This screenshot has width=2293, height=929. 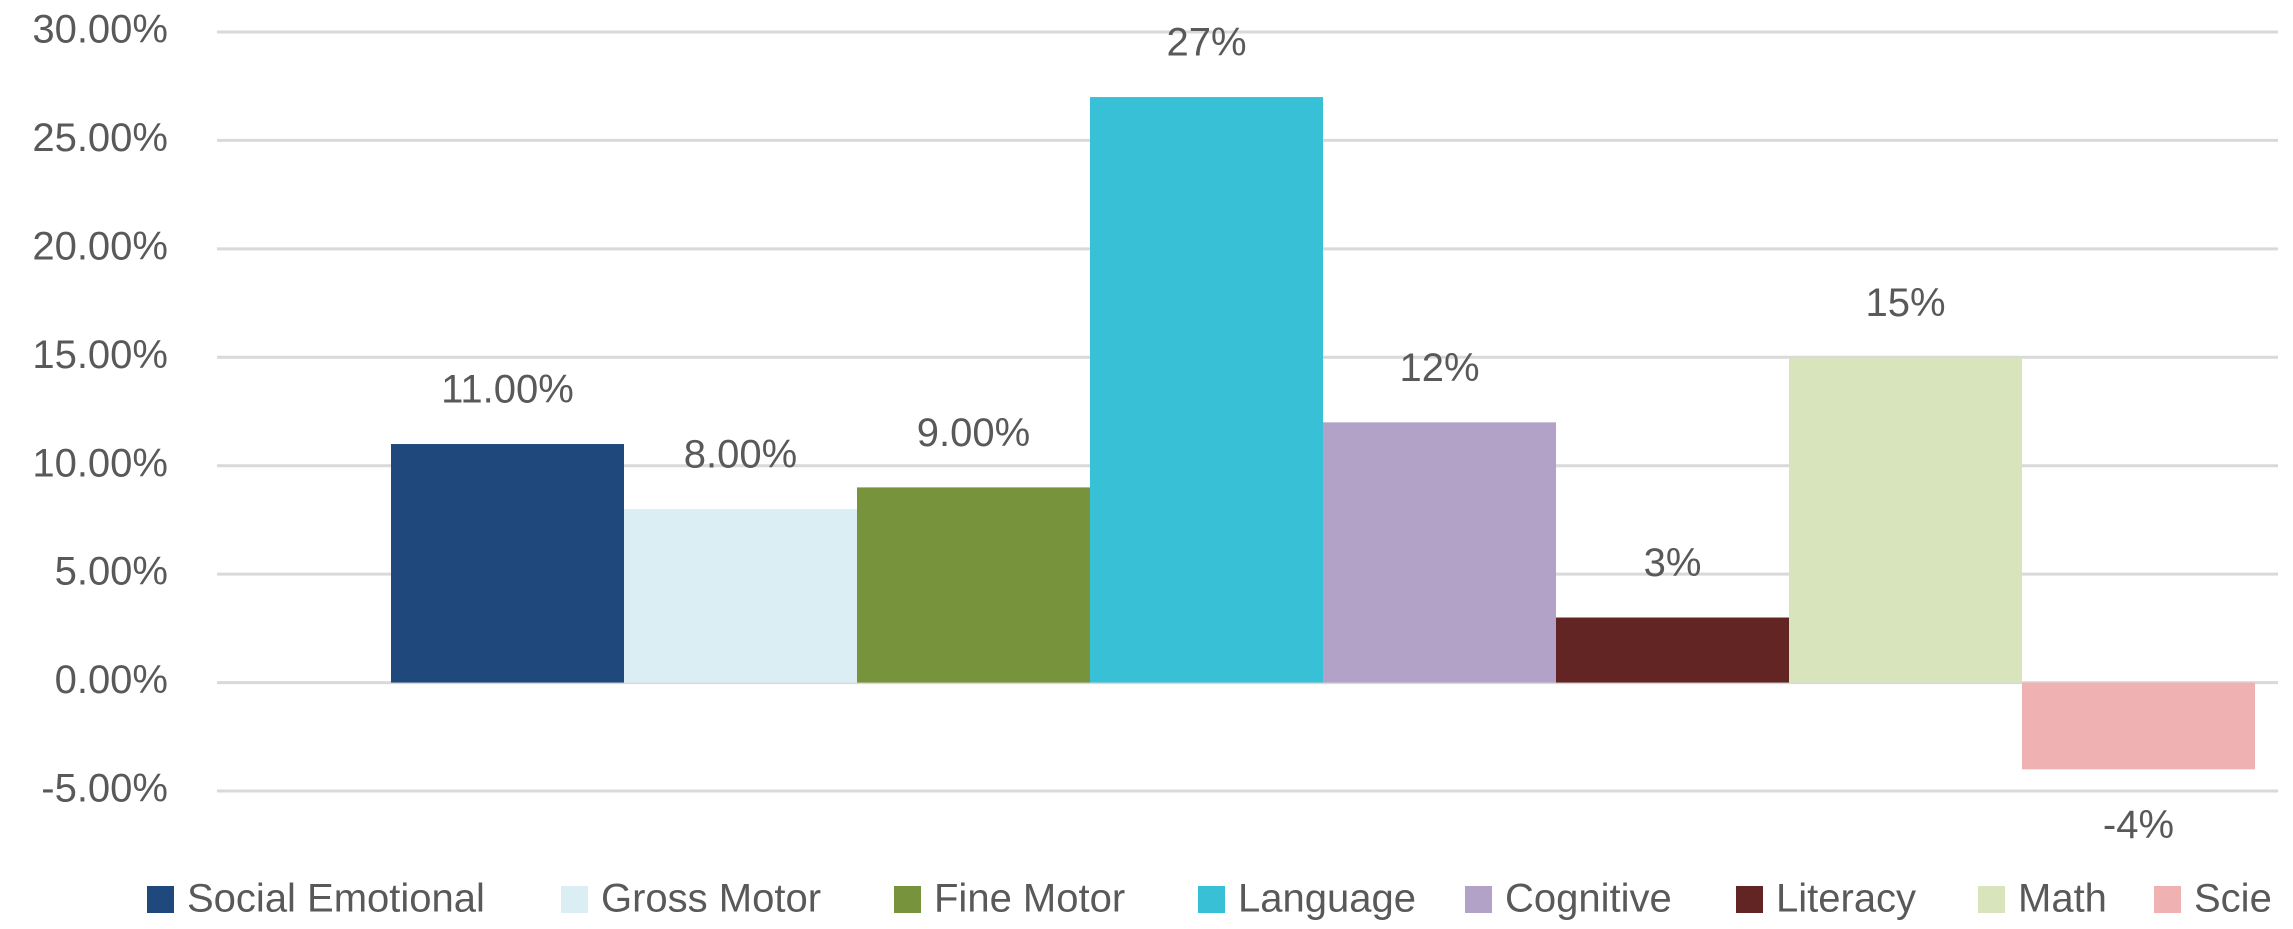 What do you see at coordinates (1846, 899) in the screenshot?
I see `legend-label: Literacy` at bounding box center [1846, 899].